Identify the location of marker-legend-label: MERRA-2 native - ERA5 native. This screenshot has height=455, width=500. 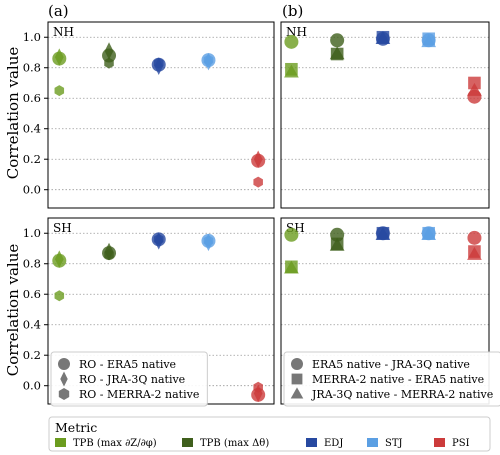
(398, 379).